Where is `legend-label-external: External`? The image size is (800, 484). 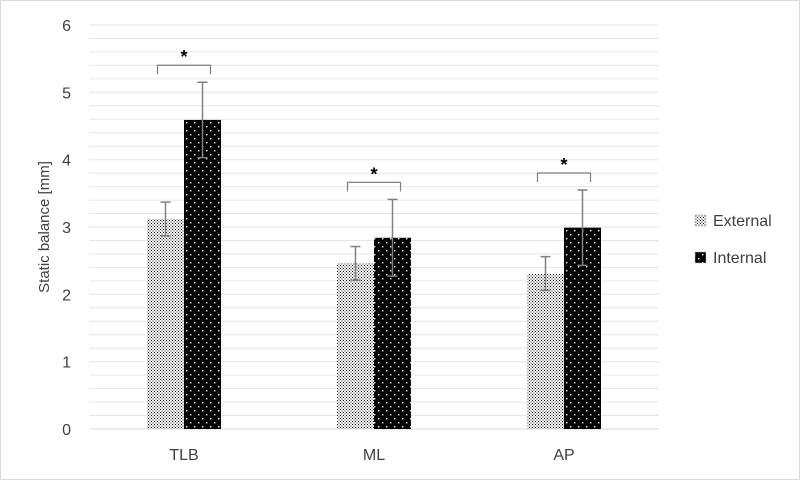 legend-label-external: External is located at coordinates (742, 221).